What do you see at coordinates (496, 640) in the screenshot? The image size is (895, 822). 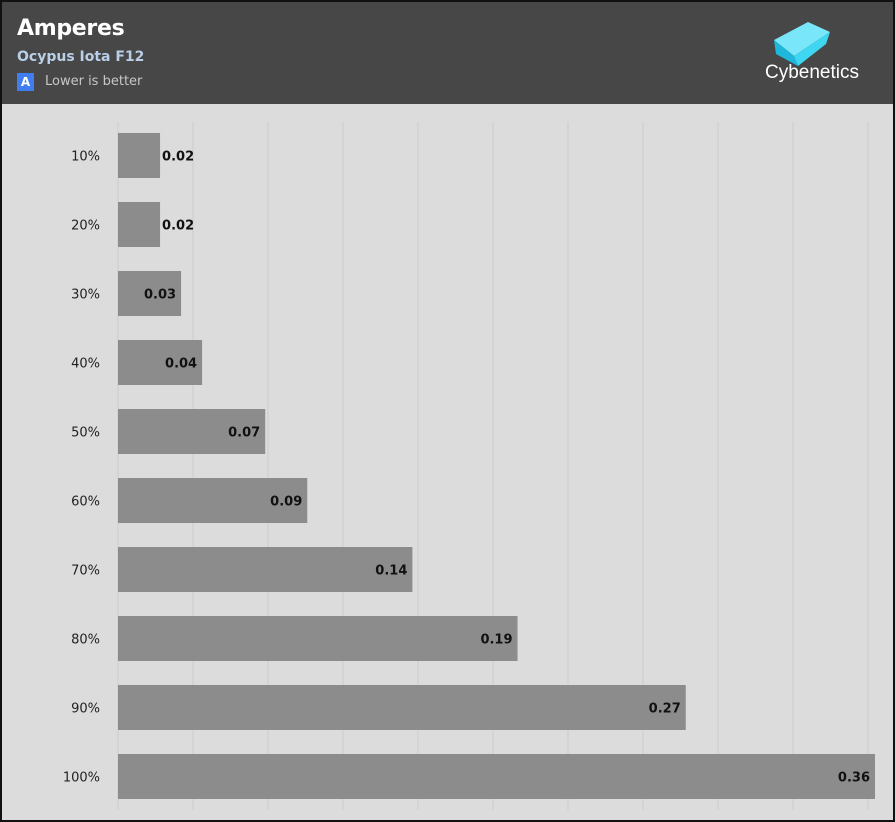 I see `value-label: 0.19` at bounding box center [496, 640].